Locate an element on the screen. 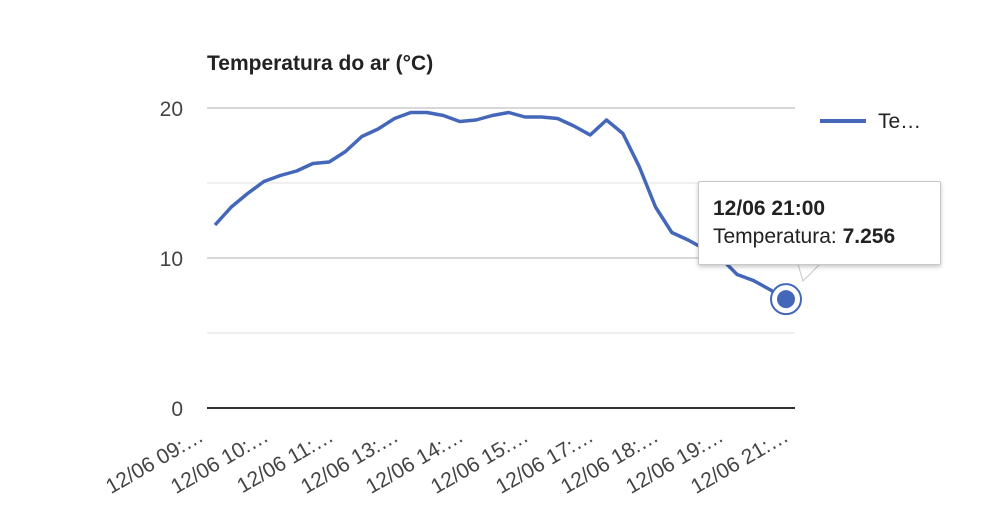 The image size is (1000, 515). tooltip-value: 7.256 is located at coordinates (869, 236).